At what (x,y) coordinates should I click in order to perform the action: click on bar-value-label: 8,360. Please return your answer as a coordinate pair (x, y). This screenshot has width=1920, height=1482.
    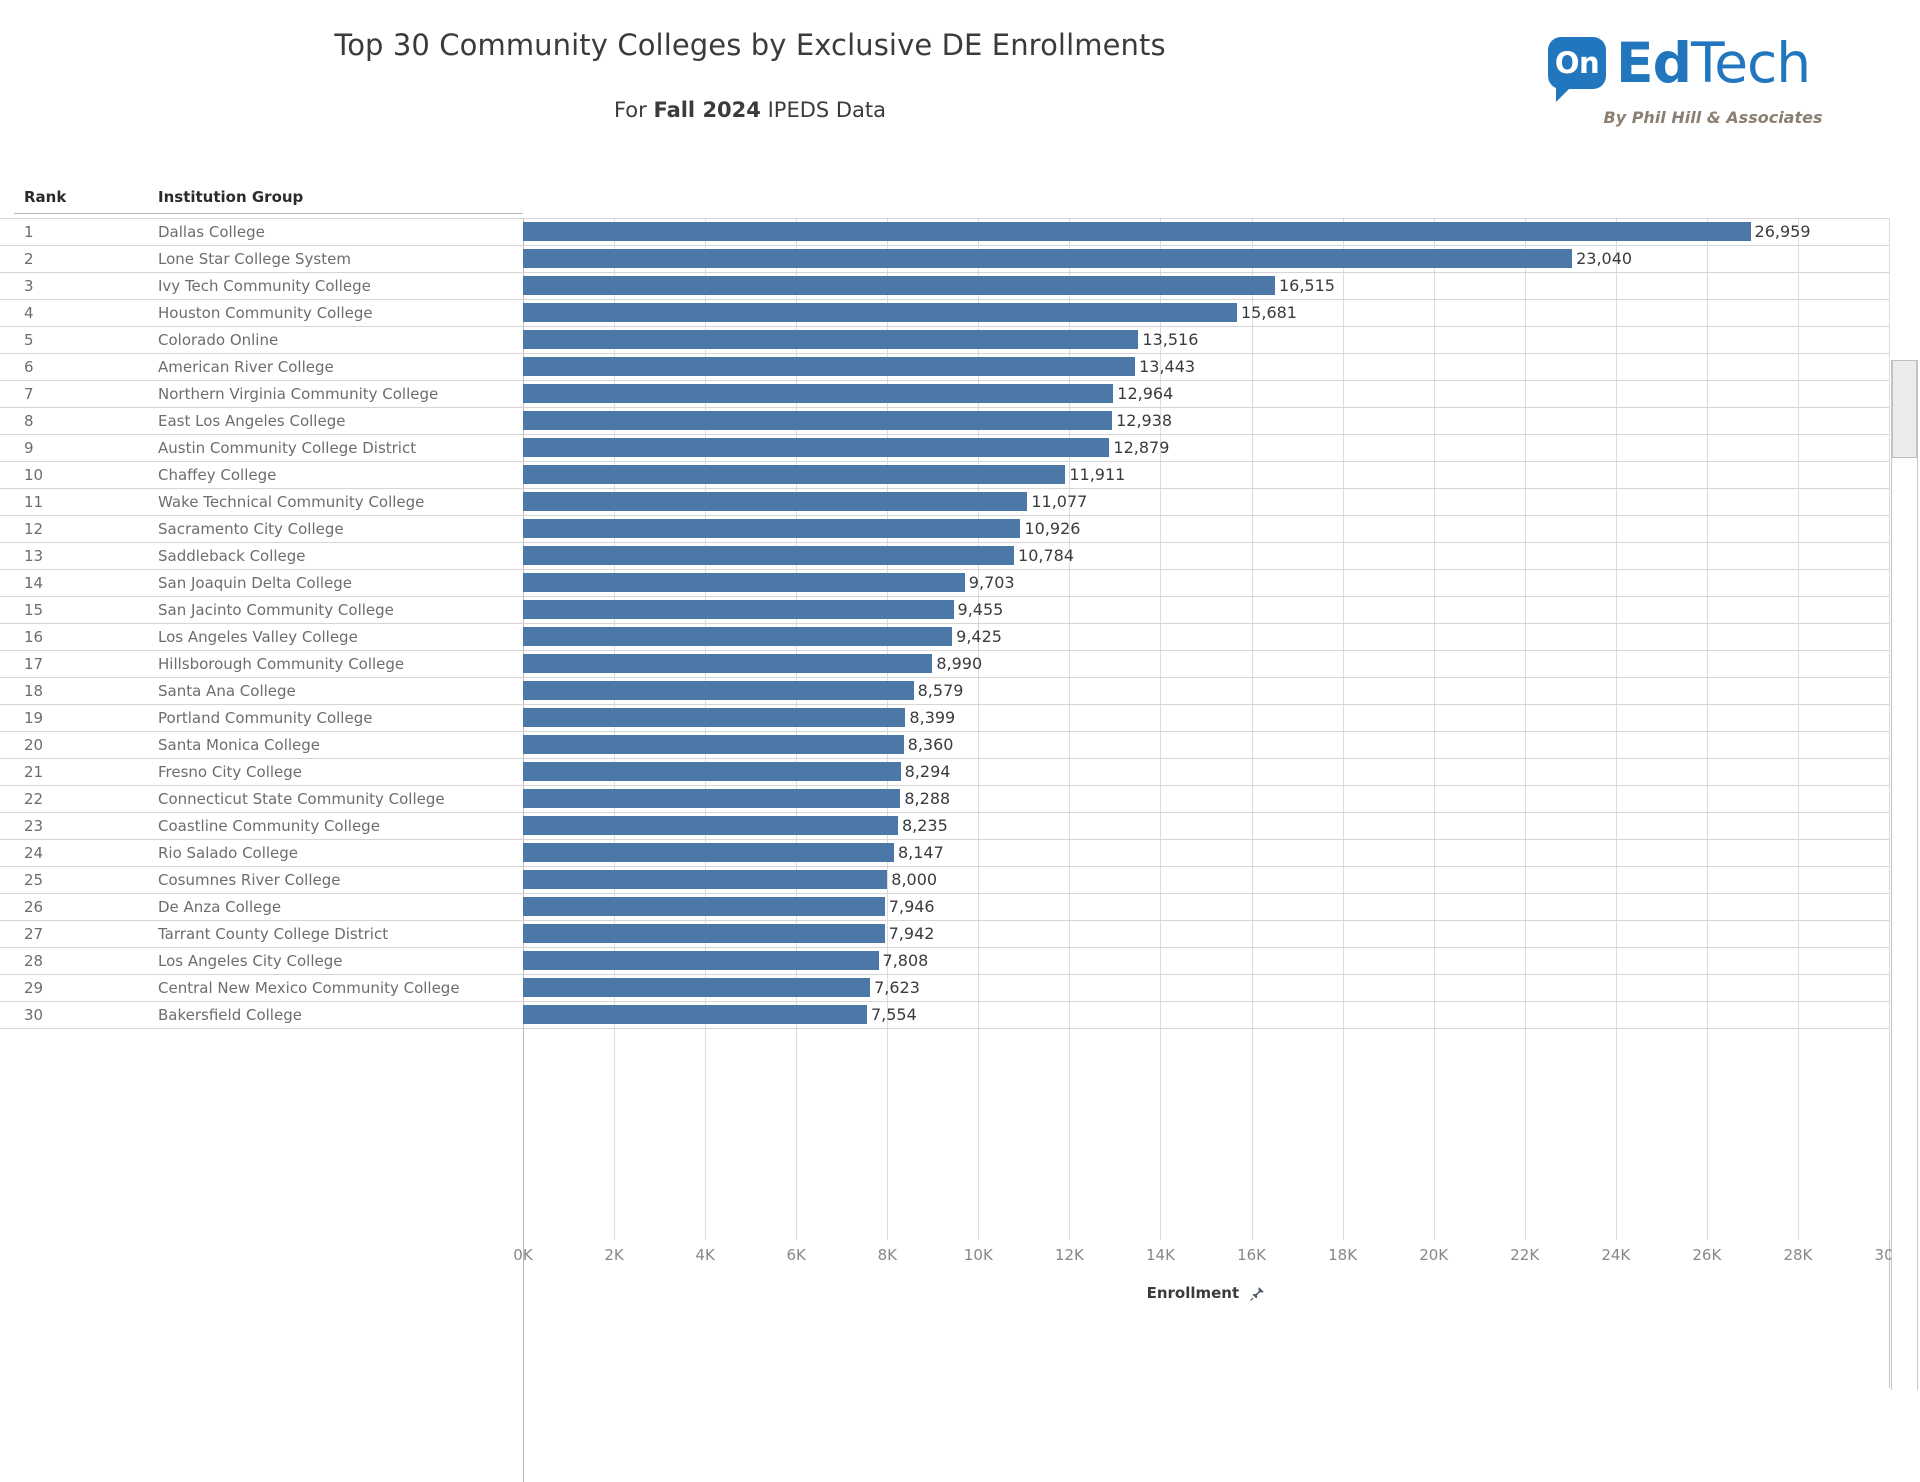
    Looking at the image, I should click on (930, 744).